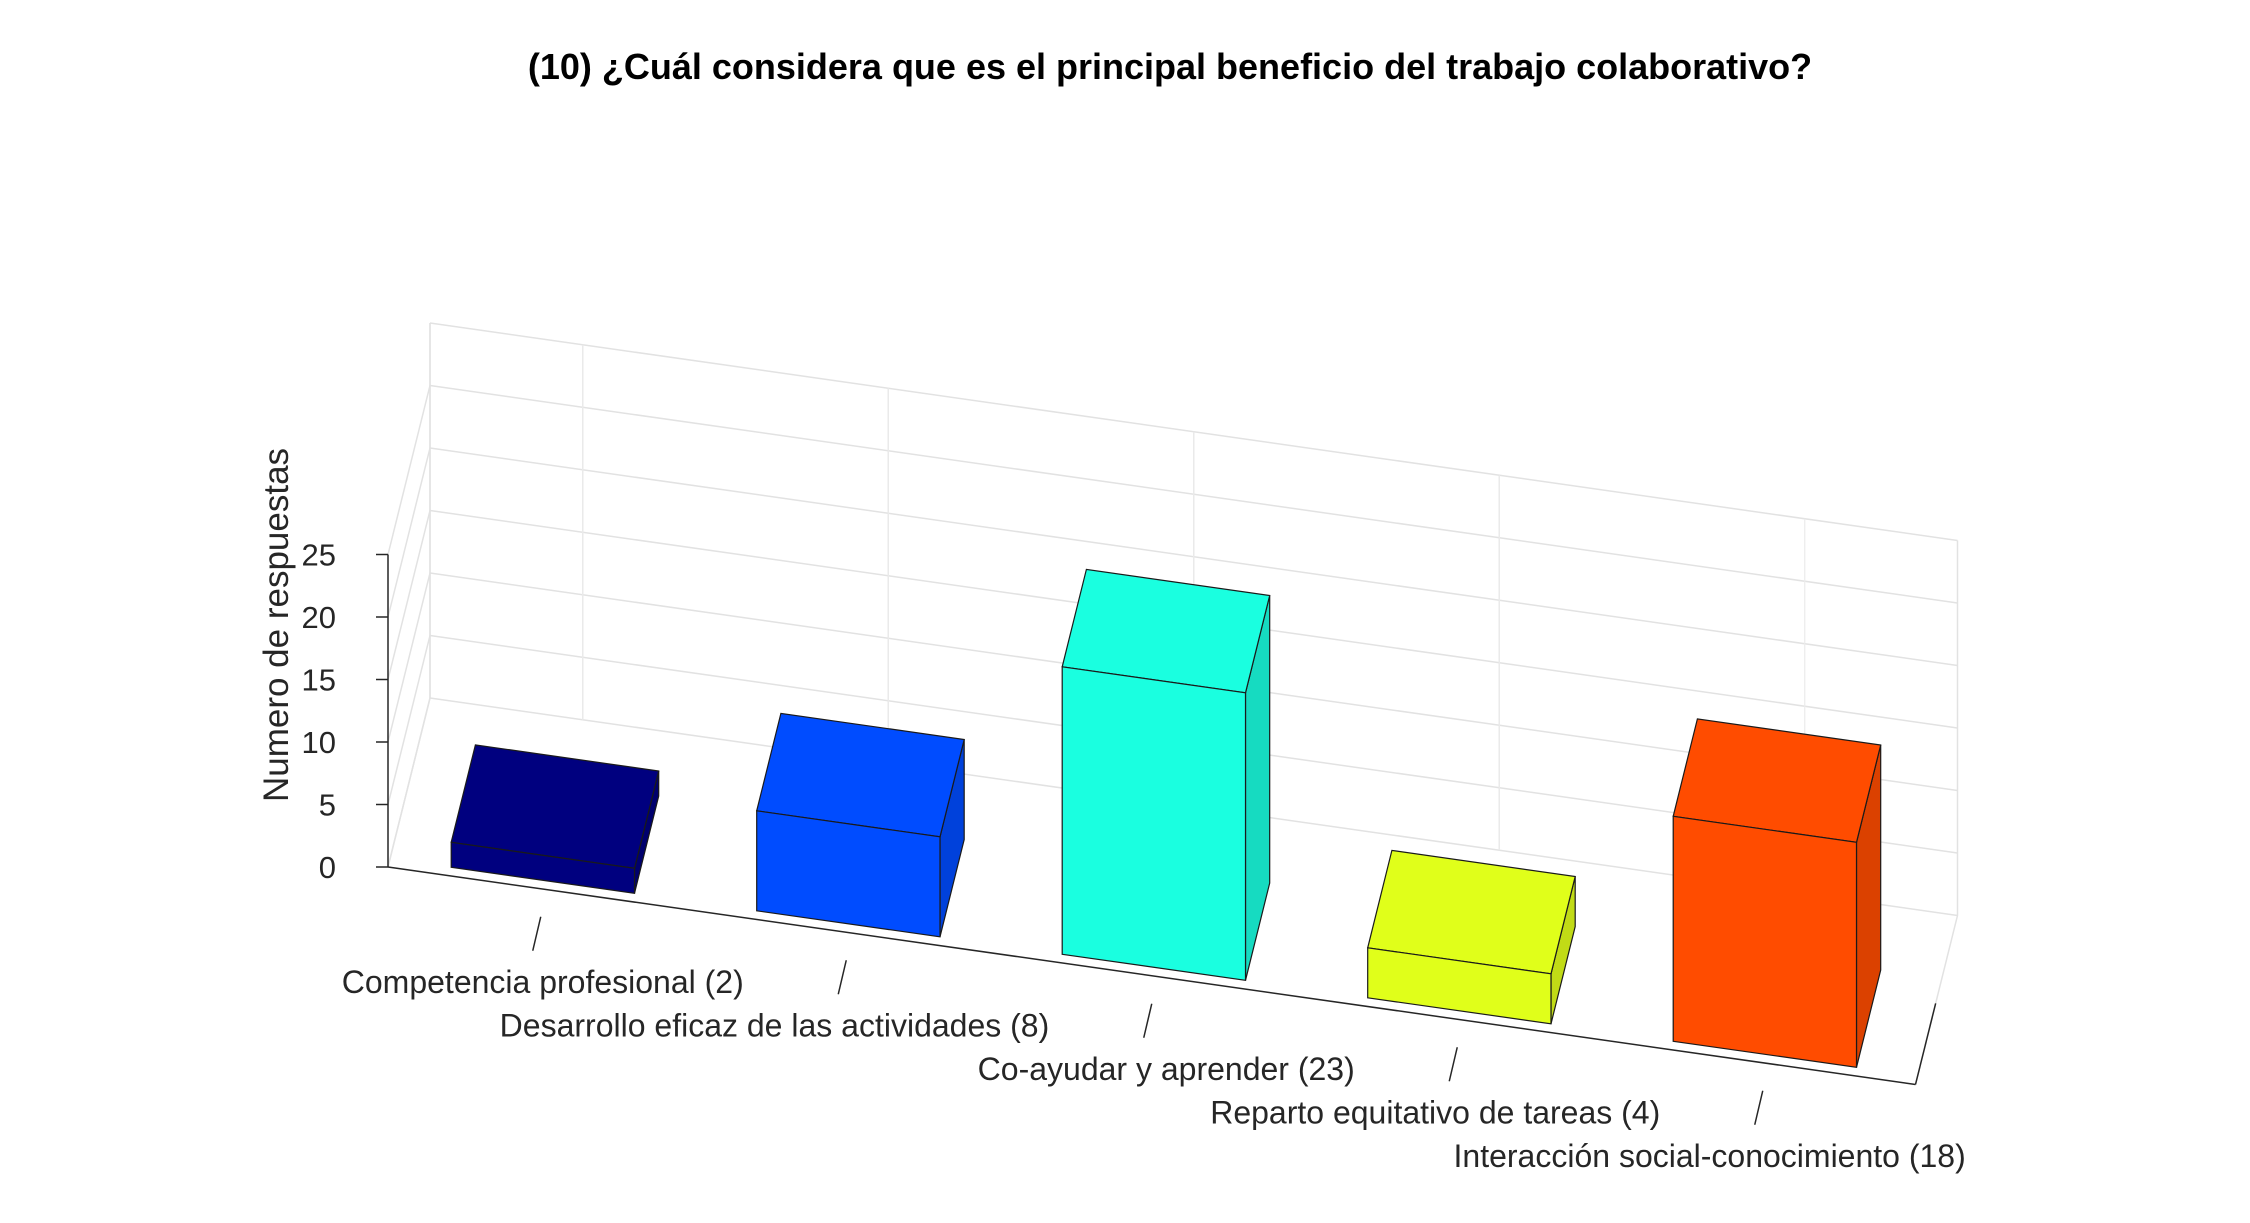 The width and height of the screenshot is (2250, 1223). What do you see at coordinates (775, 1025) in the screenshot?
I see `x-tick-label: Desarrollo eficaz de las actividades (8)` at bounding box center [775, 1025].